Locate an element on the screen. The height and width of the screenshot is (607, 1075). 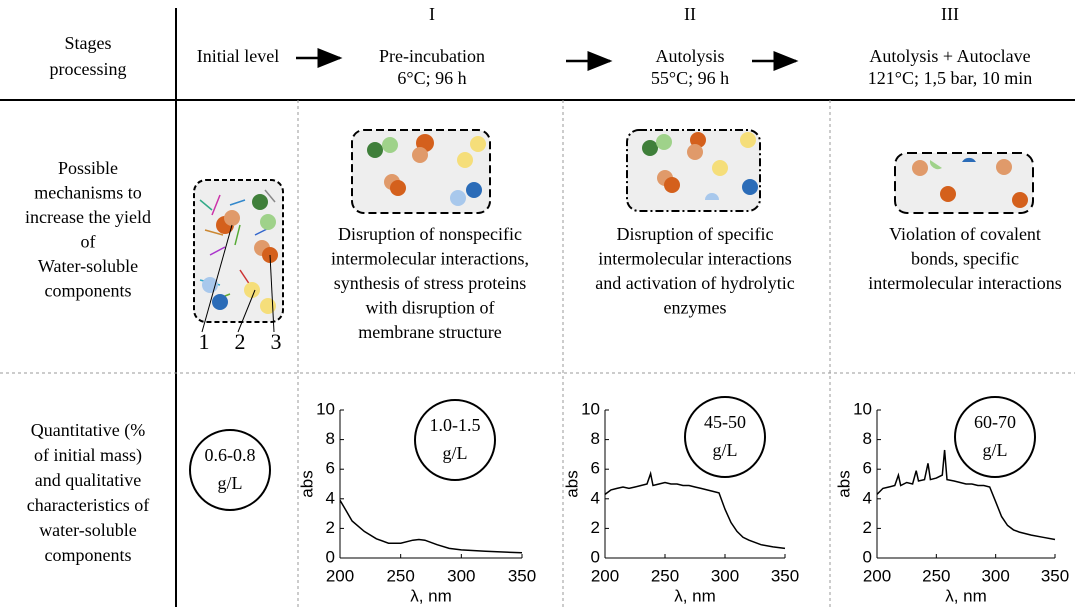
row-label: of initial mass) is located at coordinates (88, 455).